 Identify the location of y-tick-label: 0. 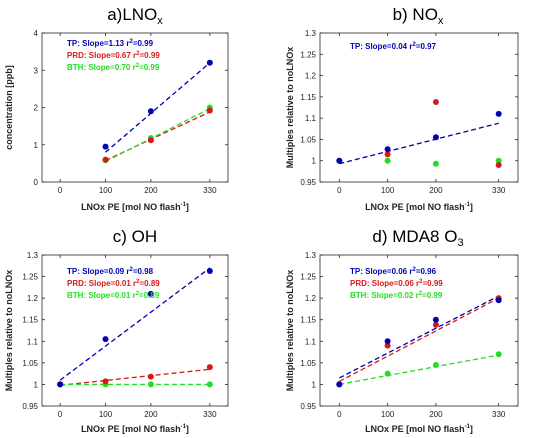
(36, 182).